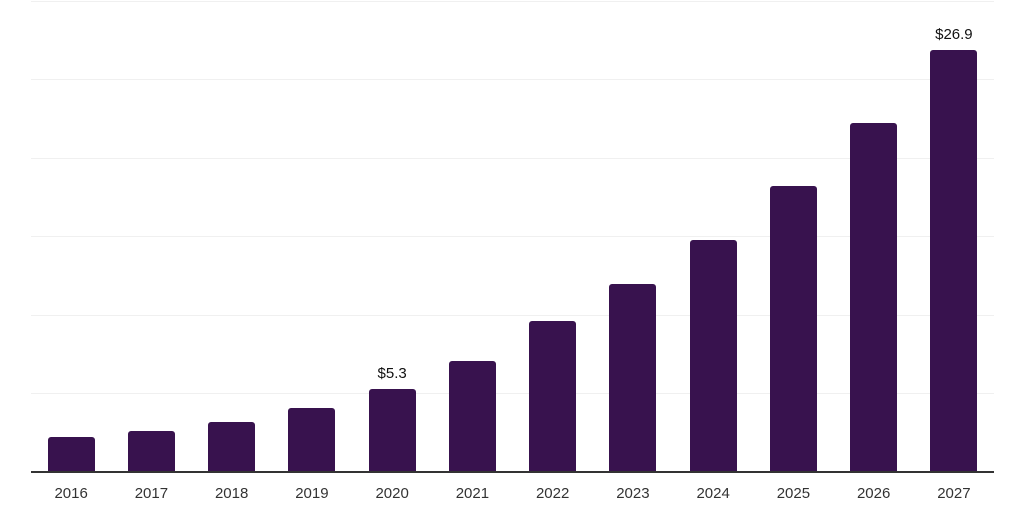 The width and height of the screenshot is (1024, 512). I want to click on bar-2016, so click(71, 454).